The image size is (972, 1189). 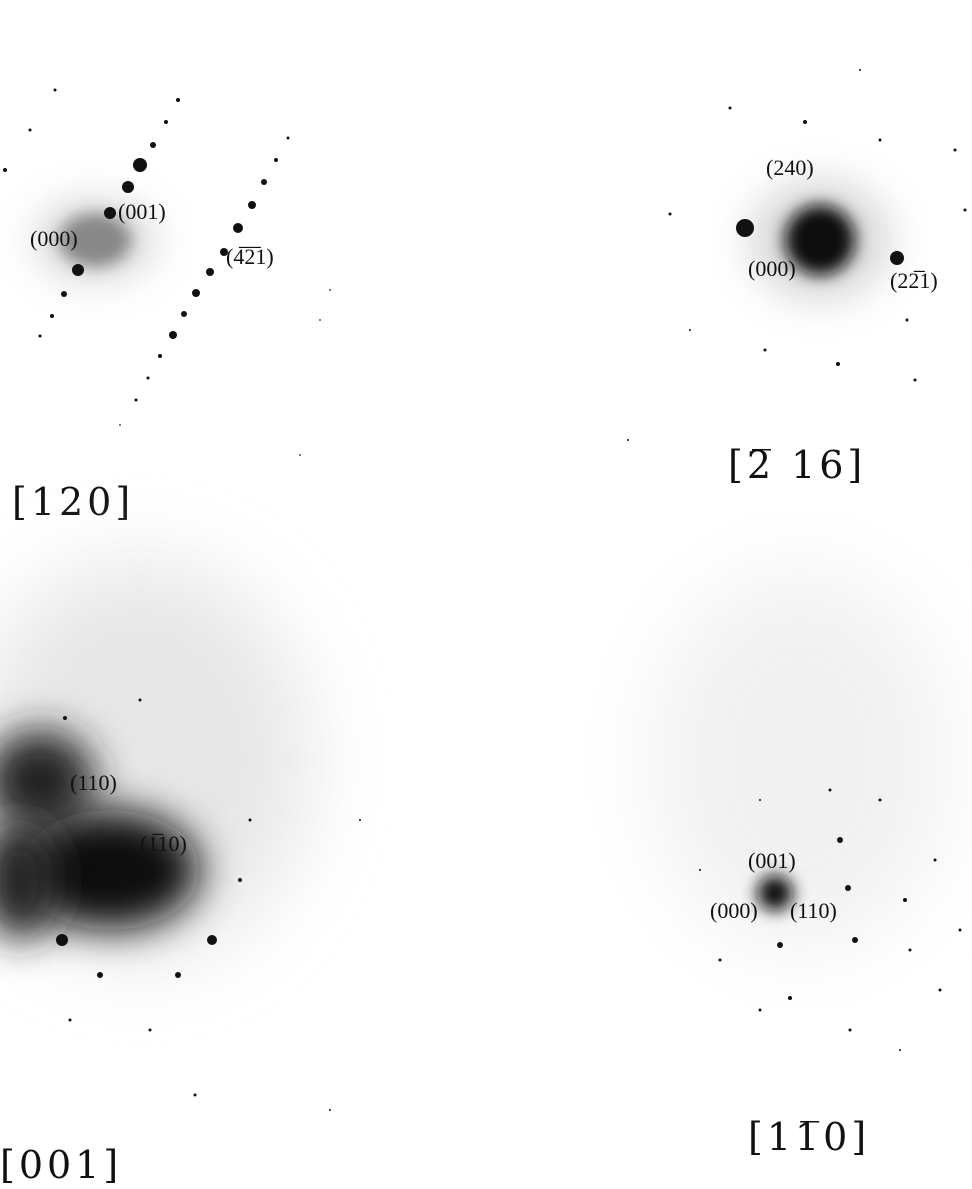 What do you see at coordinates (73, 502) in the screenshot?
I see `zone-axis-label: [120]` at bounding box center [73, 502].